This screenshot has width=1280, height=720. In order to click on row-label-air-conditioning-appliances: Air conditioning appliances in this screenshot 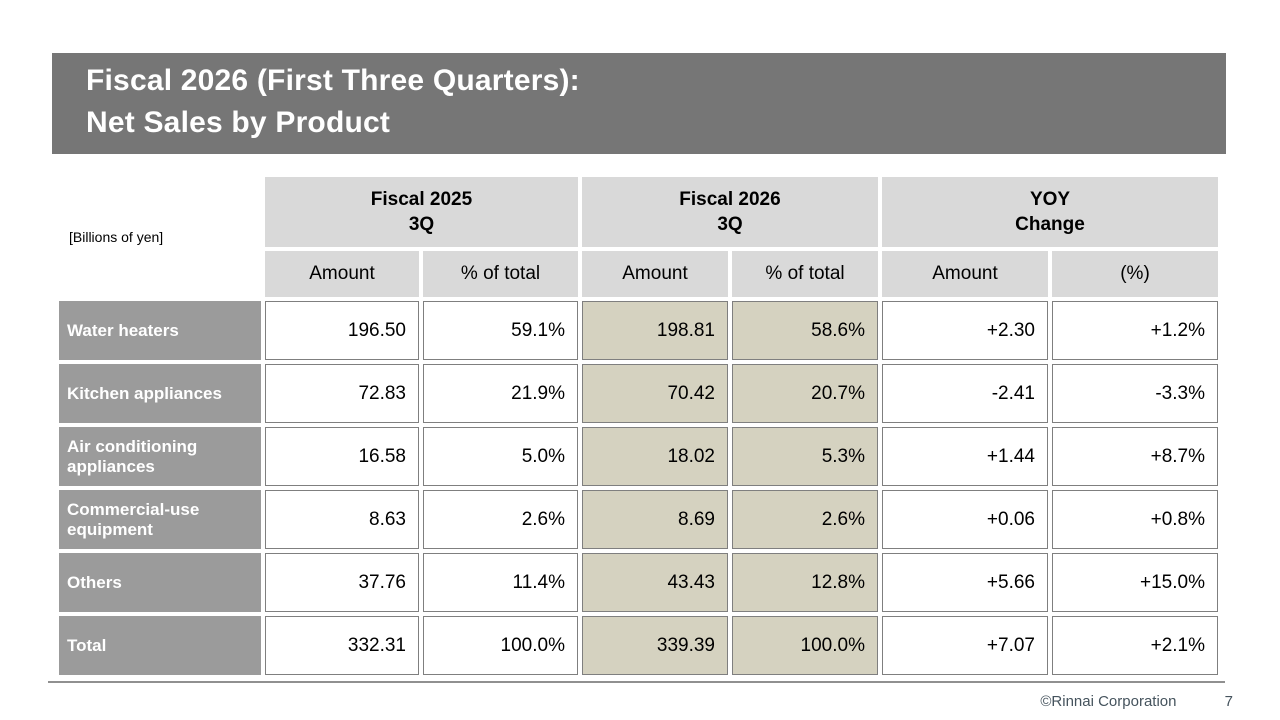, I will do `click(160, 456)`.